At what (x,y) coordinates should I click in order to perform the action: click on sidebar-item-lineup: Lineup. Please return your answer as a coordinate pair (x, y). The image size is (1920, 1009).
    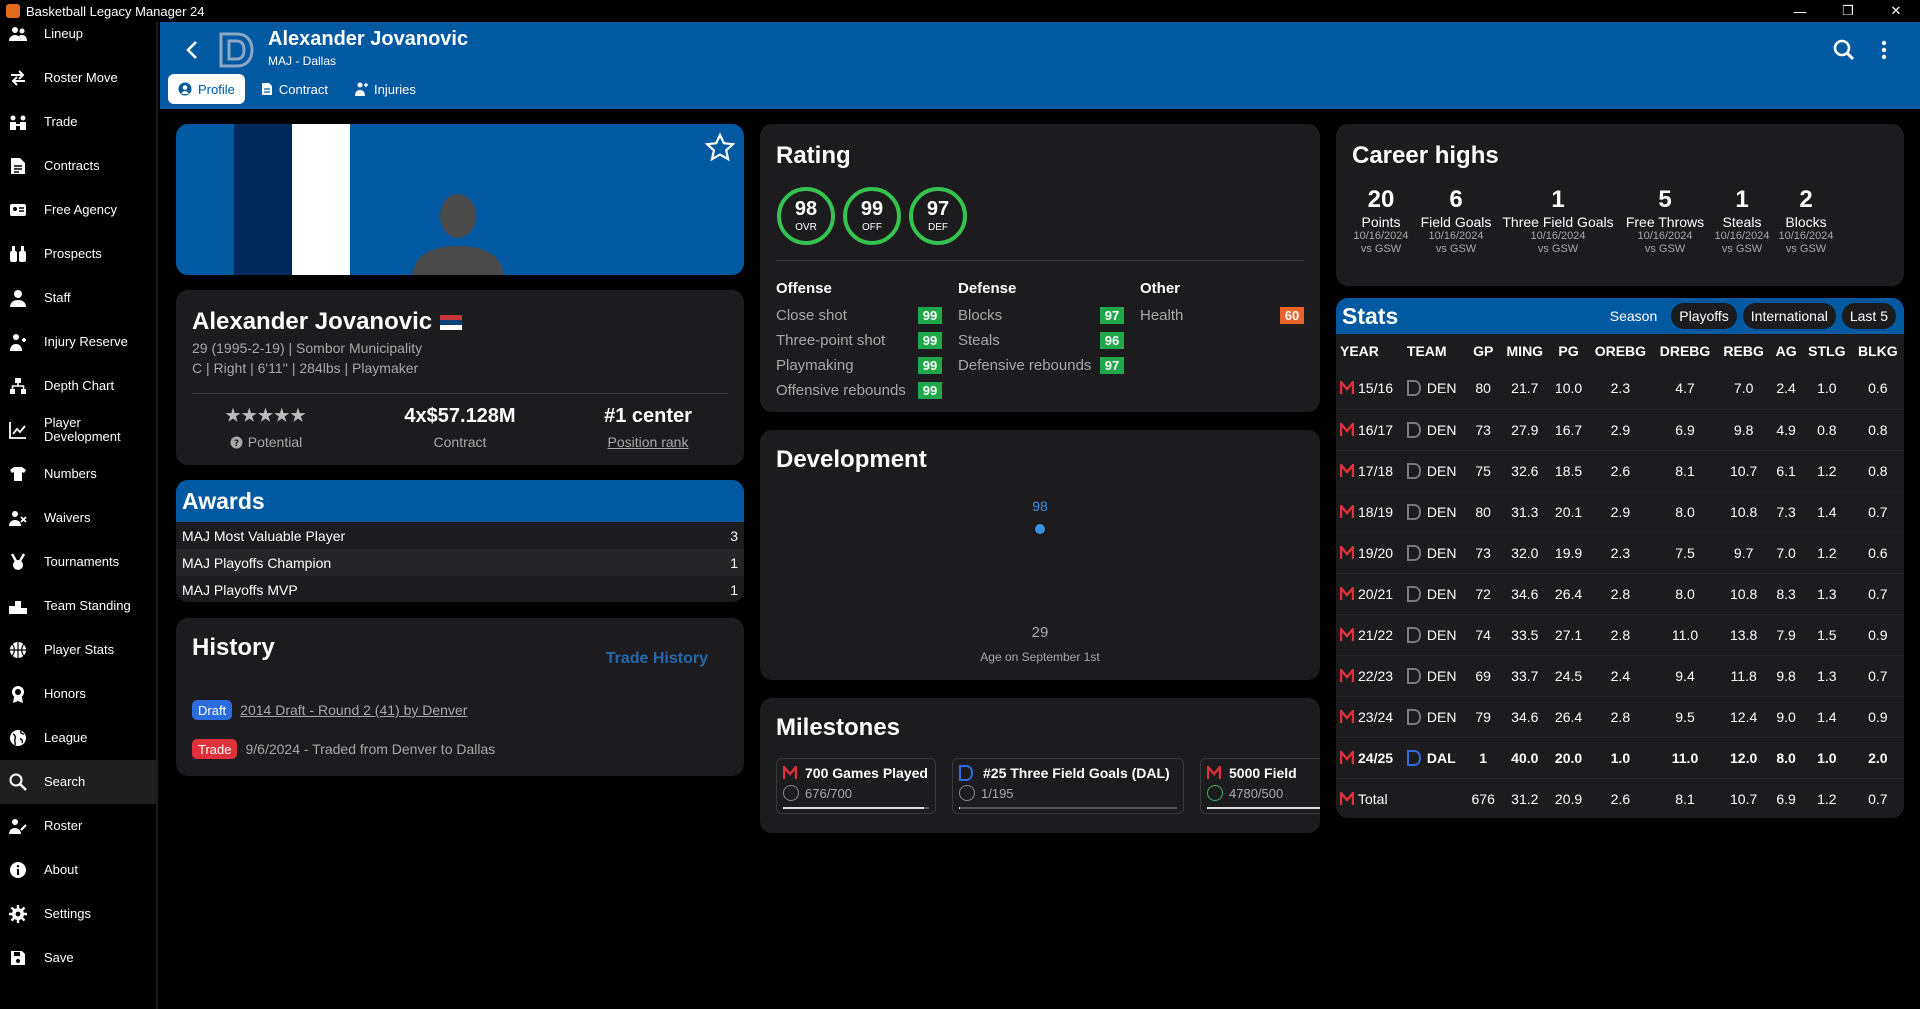
    Looking at the image, I should click on (78, 39).